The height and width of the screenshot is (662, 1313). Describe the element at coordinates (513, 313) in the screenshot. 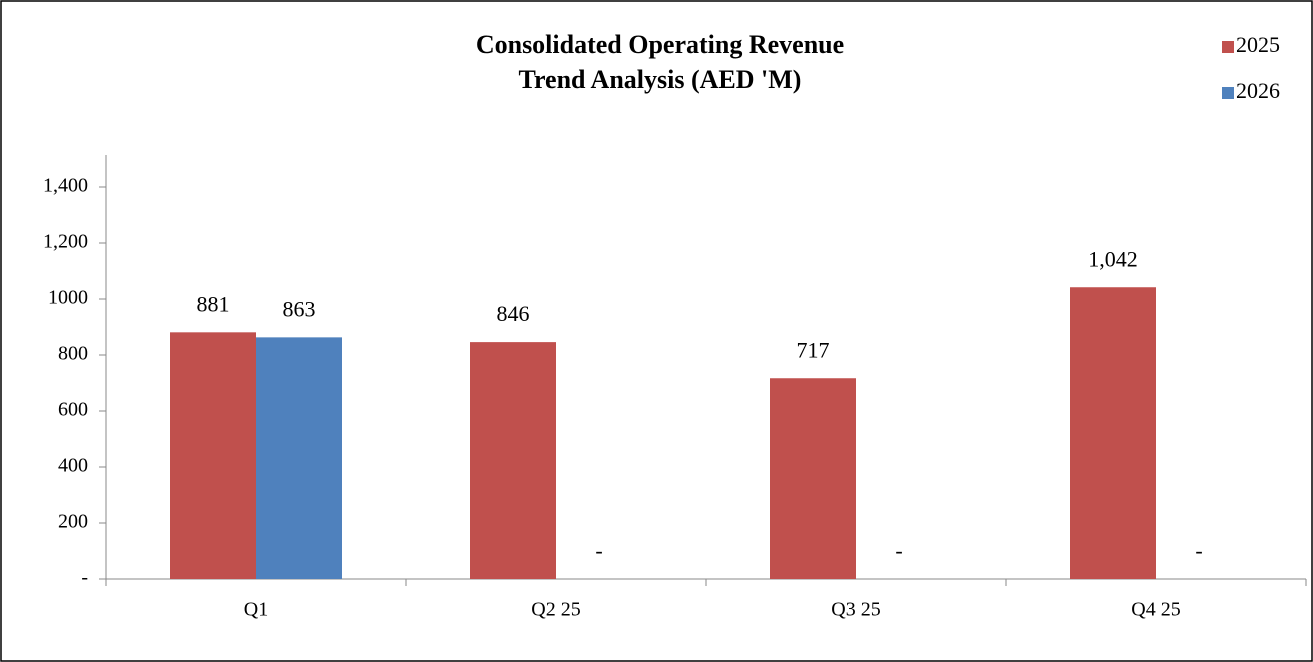

I see `value-label: 846` at that location.